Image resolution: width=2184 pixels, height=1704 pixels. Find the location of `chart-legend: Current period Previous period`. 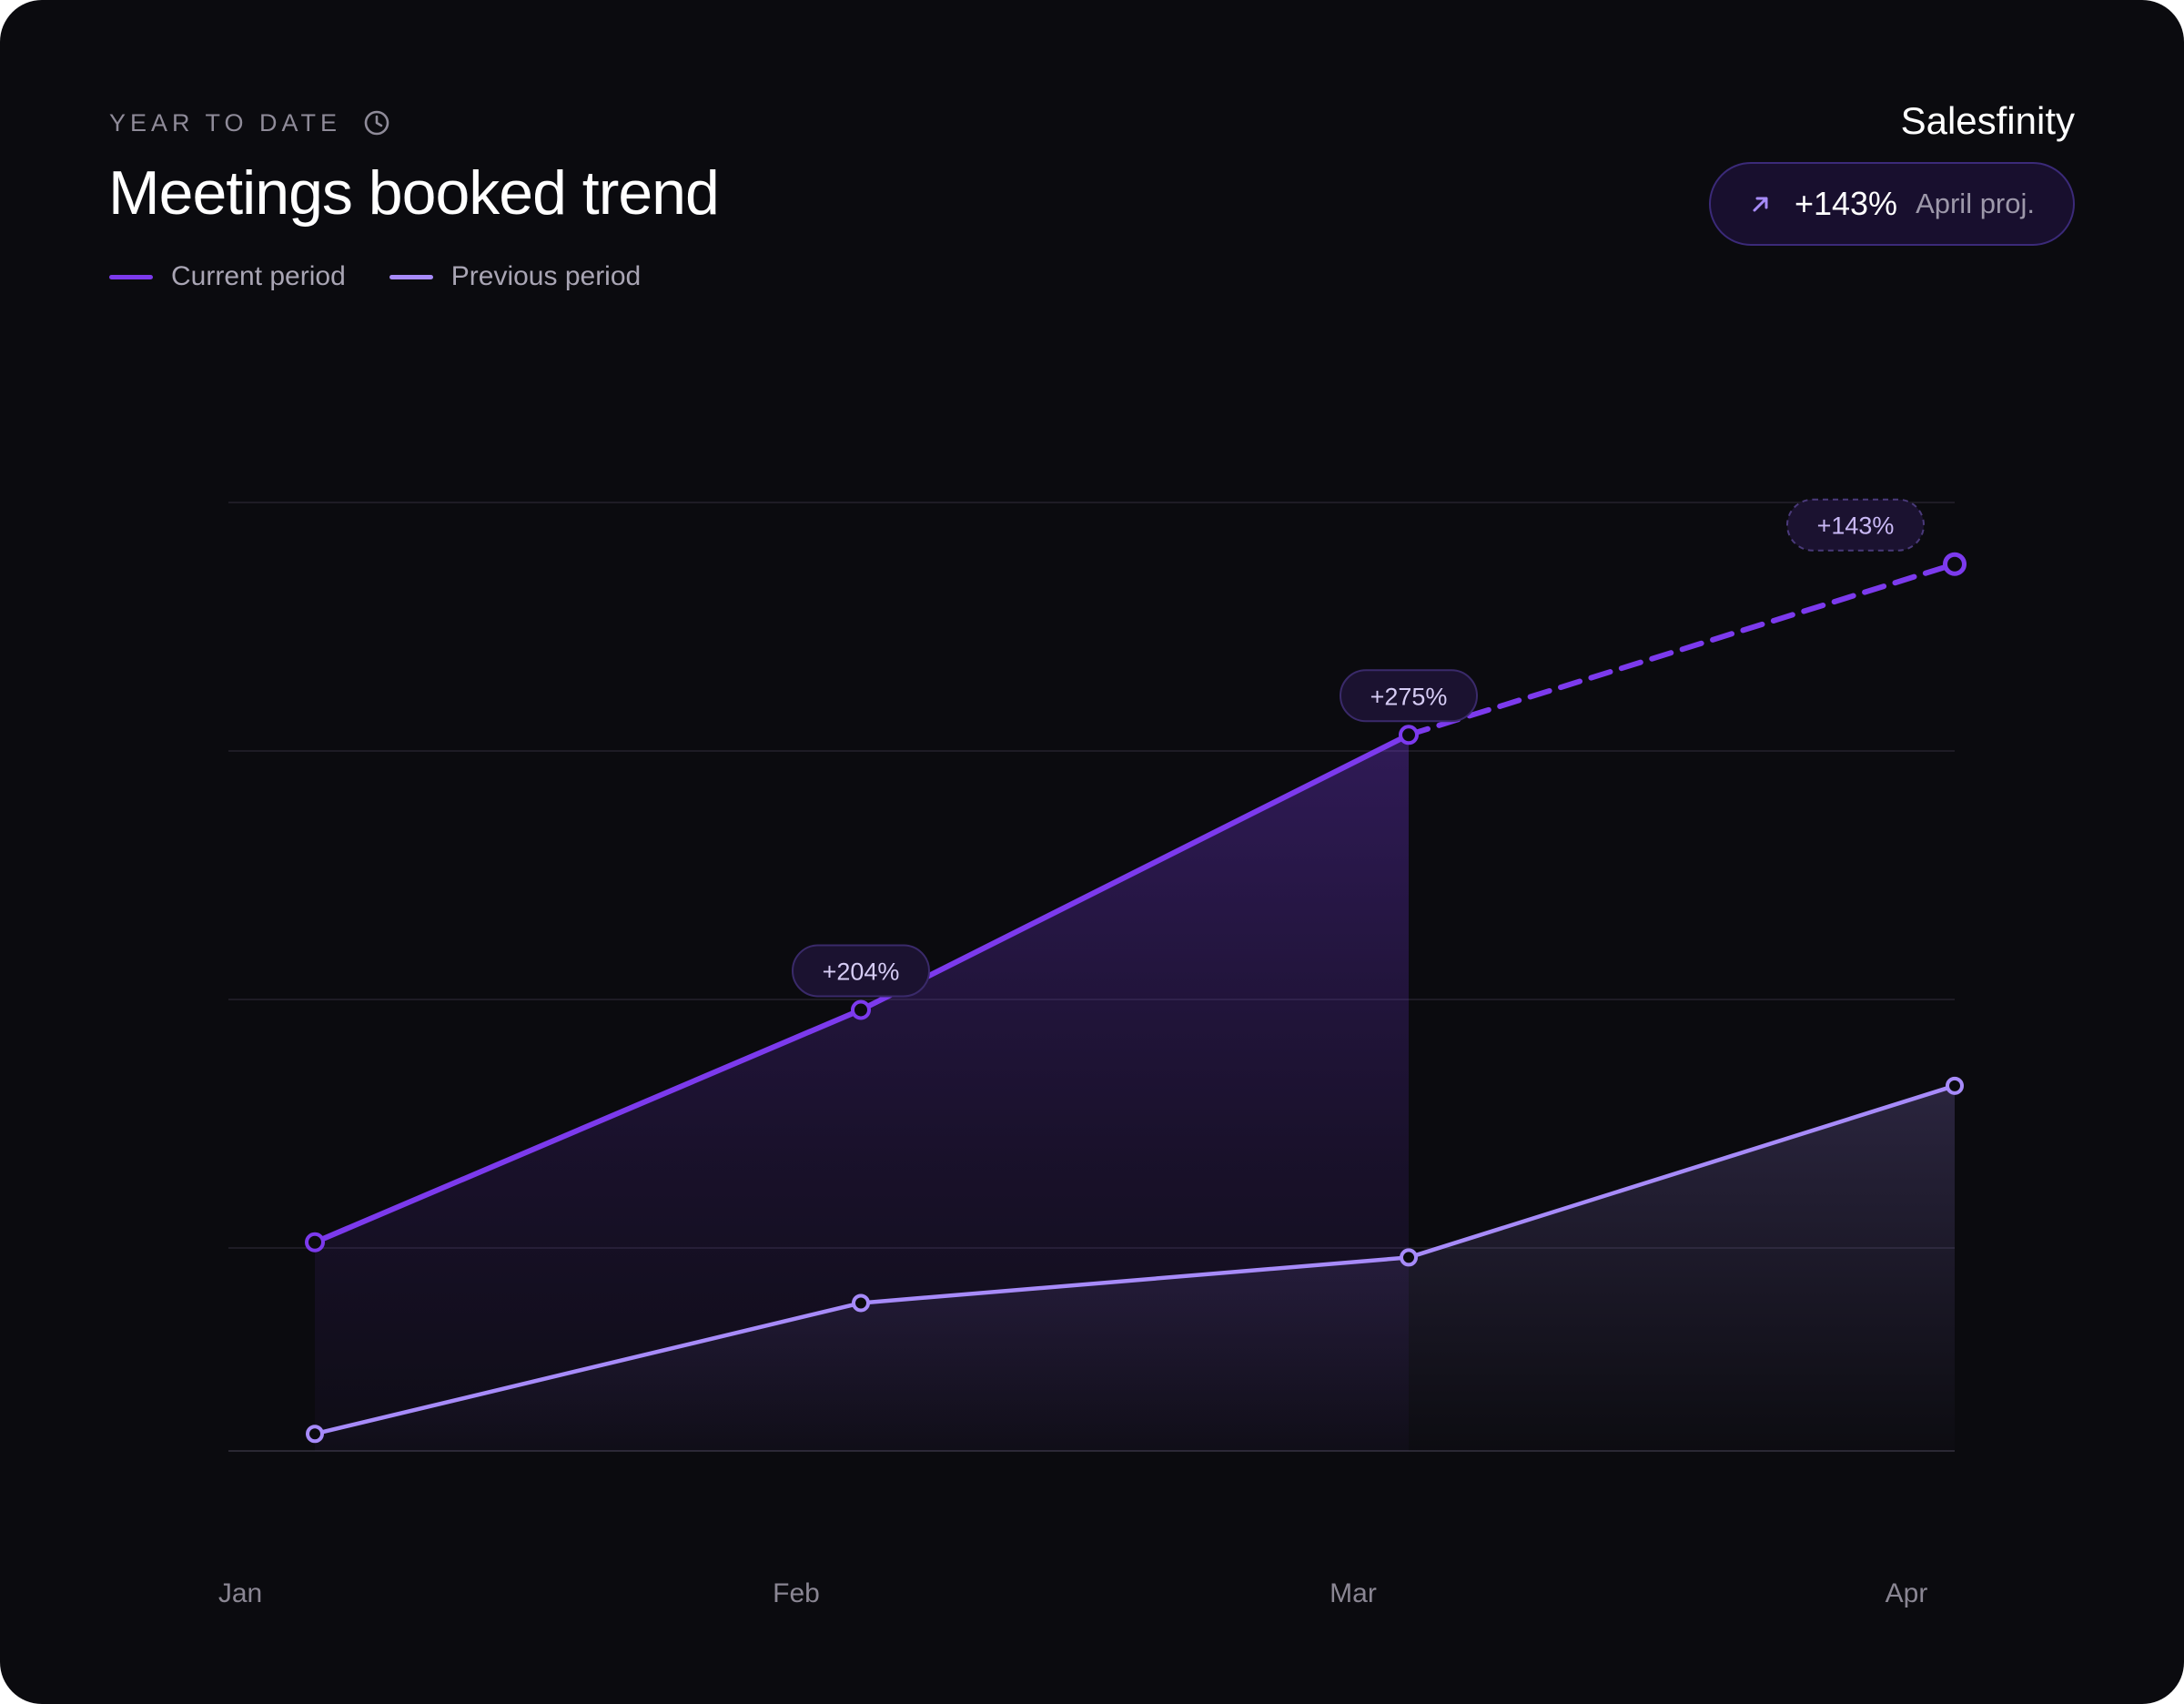

chart-legend: Current period Previous period is located at coordinates (397, 277).